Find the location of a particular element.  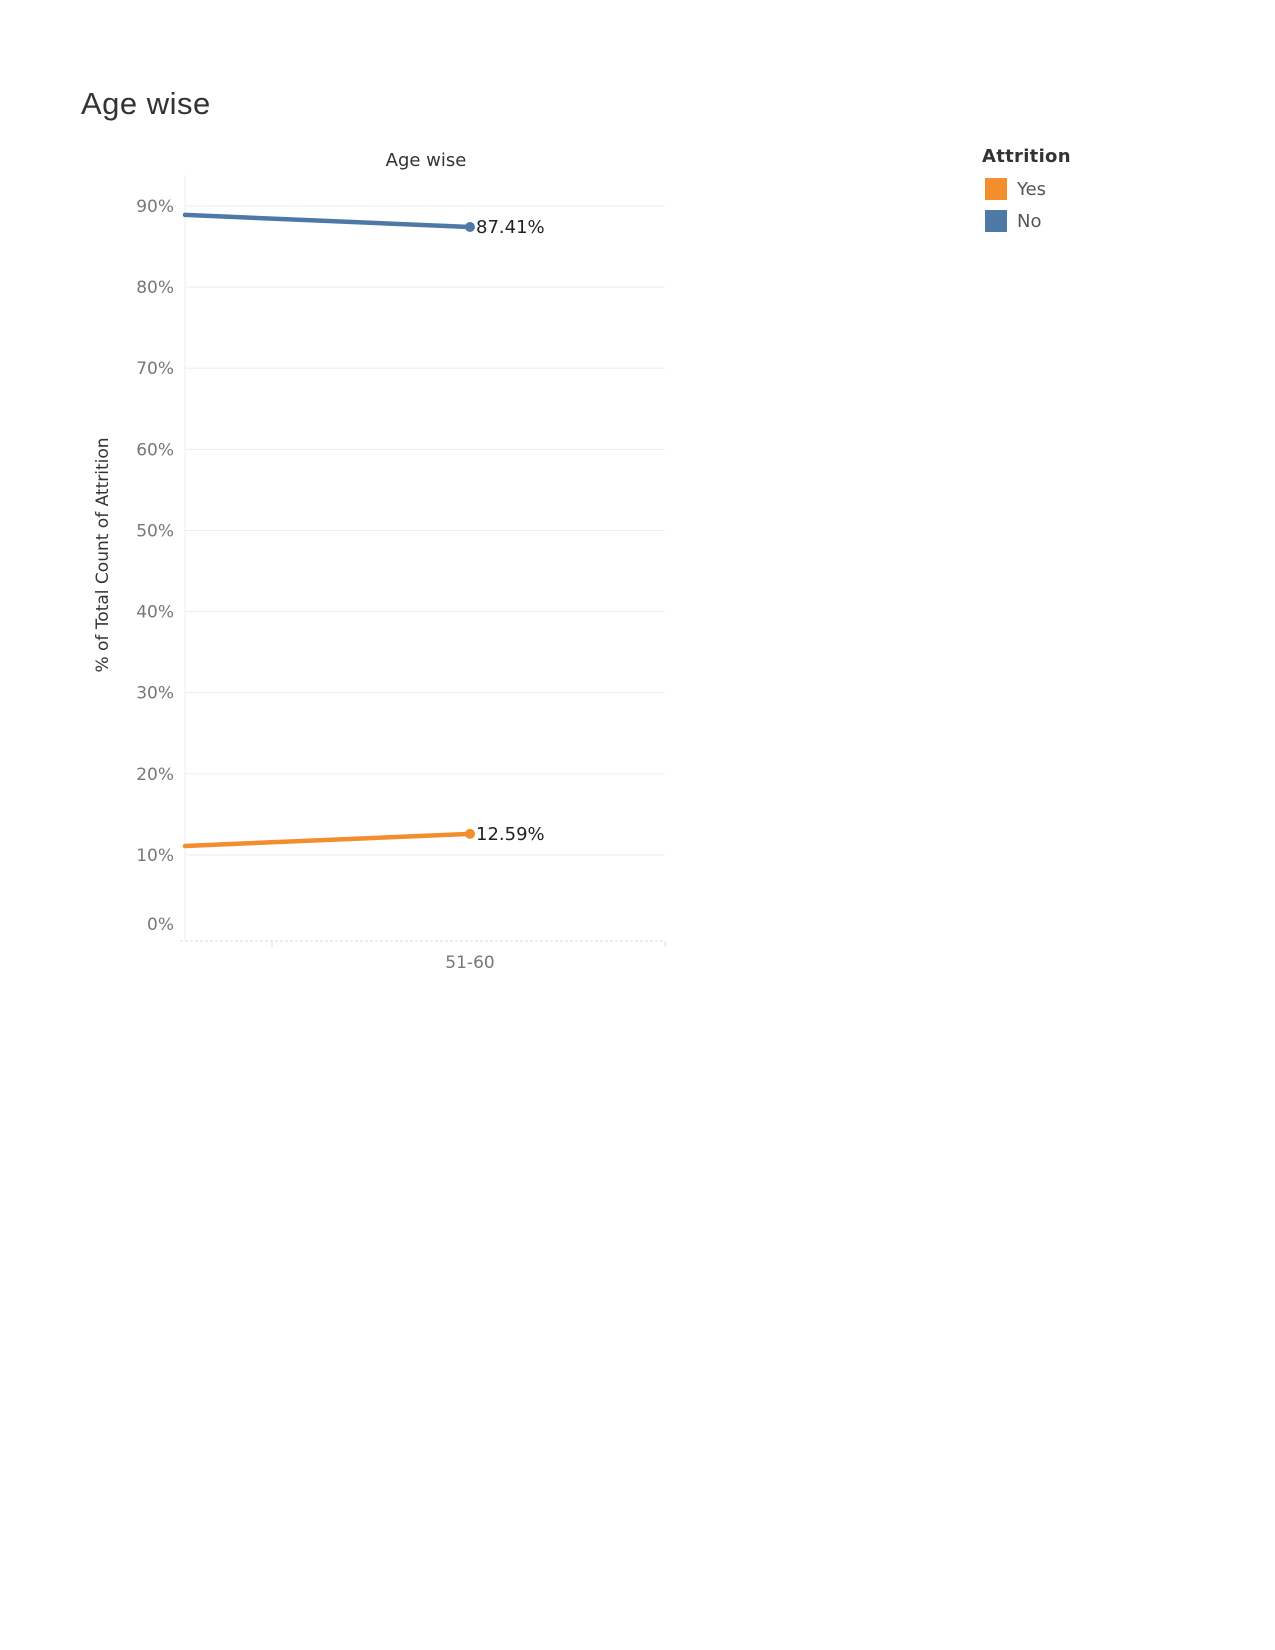

legend-item-yes: Yes is located at coordinates (1026, 189).